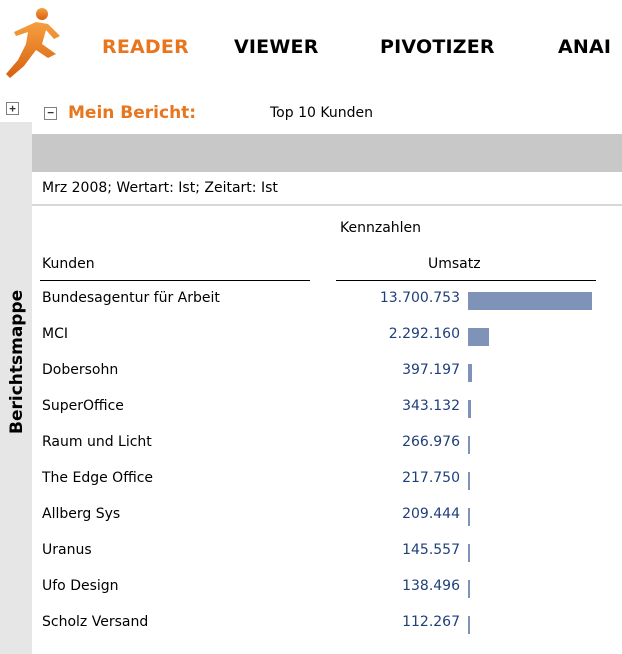  Describe the element at coordinates (311, 308) in the screenshot. I see `table-row: Bundesagentur für Arbeit 13.700.753` at that location.